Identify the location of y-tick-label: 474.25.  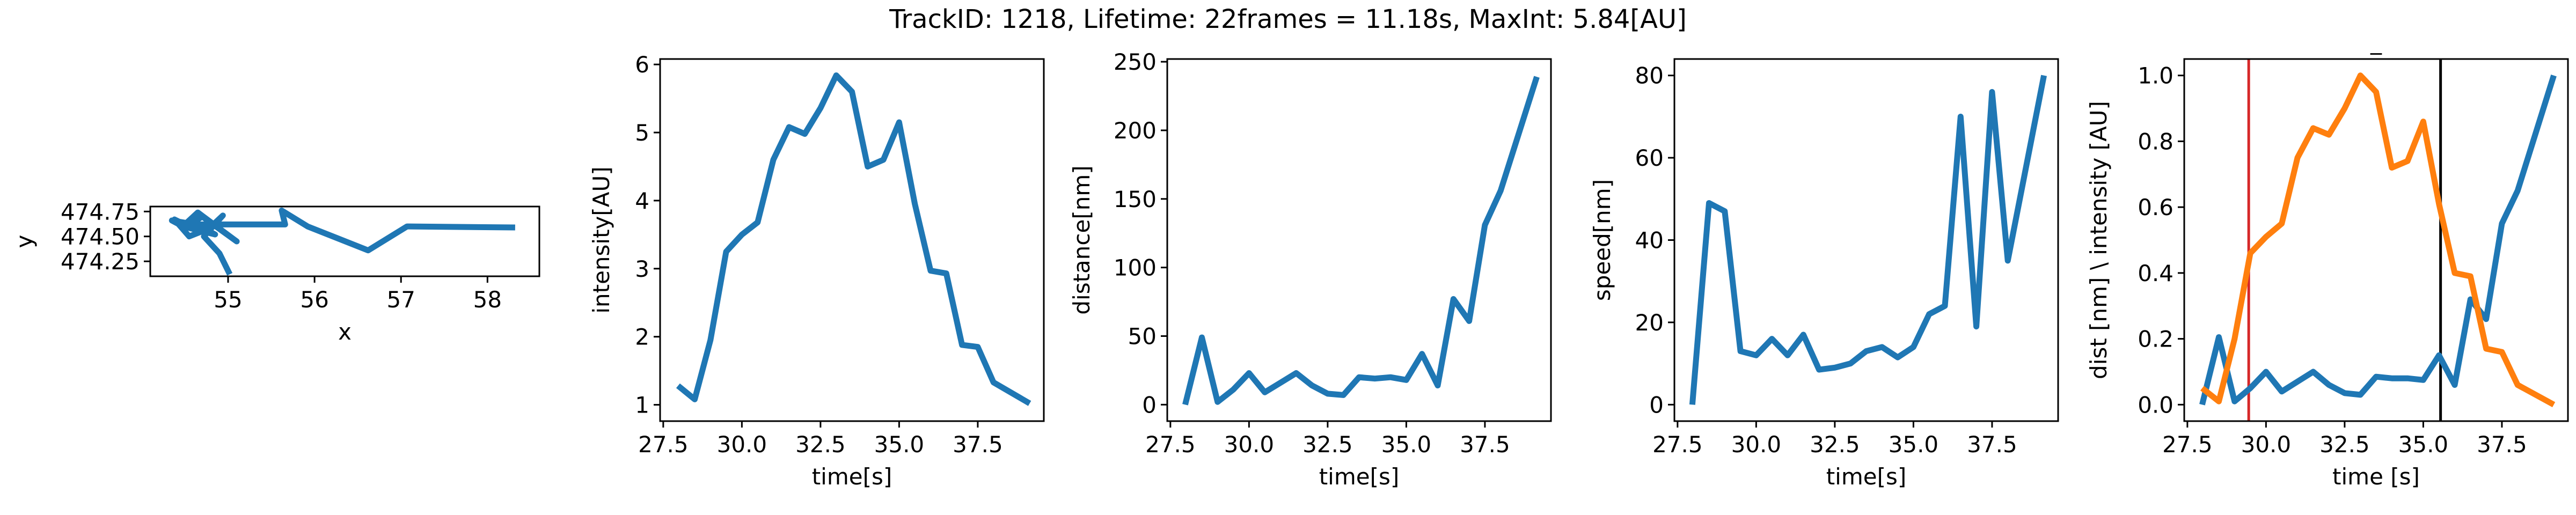
(100, 261).